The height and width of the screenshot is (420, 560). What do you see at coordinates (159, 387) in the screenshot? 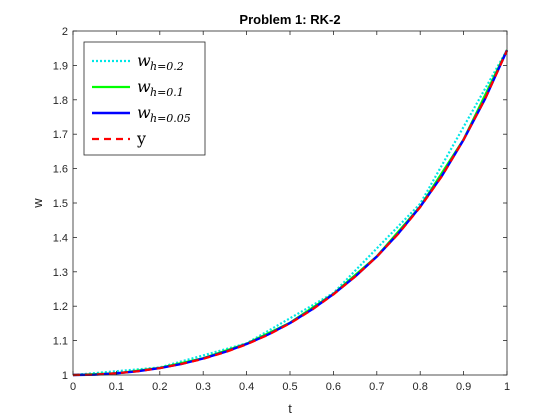
I see `x-tick-label: 0.2` at bounding box center [159, 387].